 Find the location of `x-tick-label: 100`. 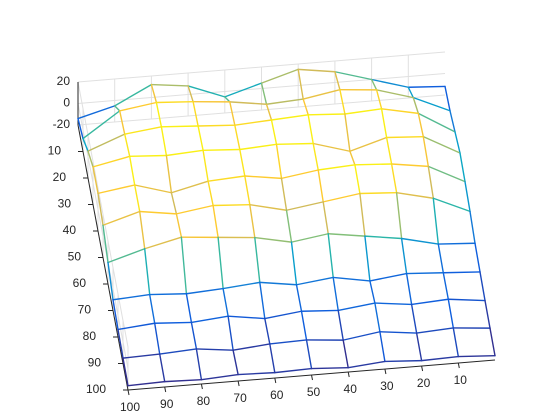

x-tick-label: 100 is located at coordinates (130, 407).